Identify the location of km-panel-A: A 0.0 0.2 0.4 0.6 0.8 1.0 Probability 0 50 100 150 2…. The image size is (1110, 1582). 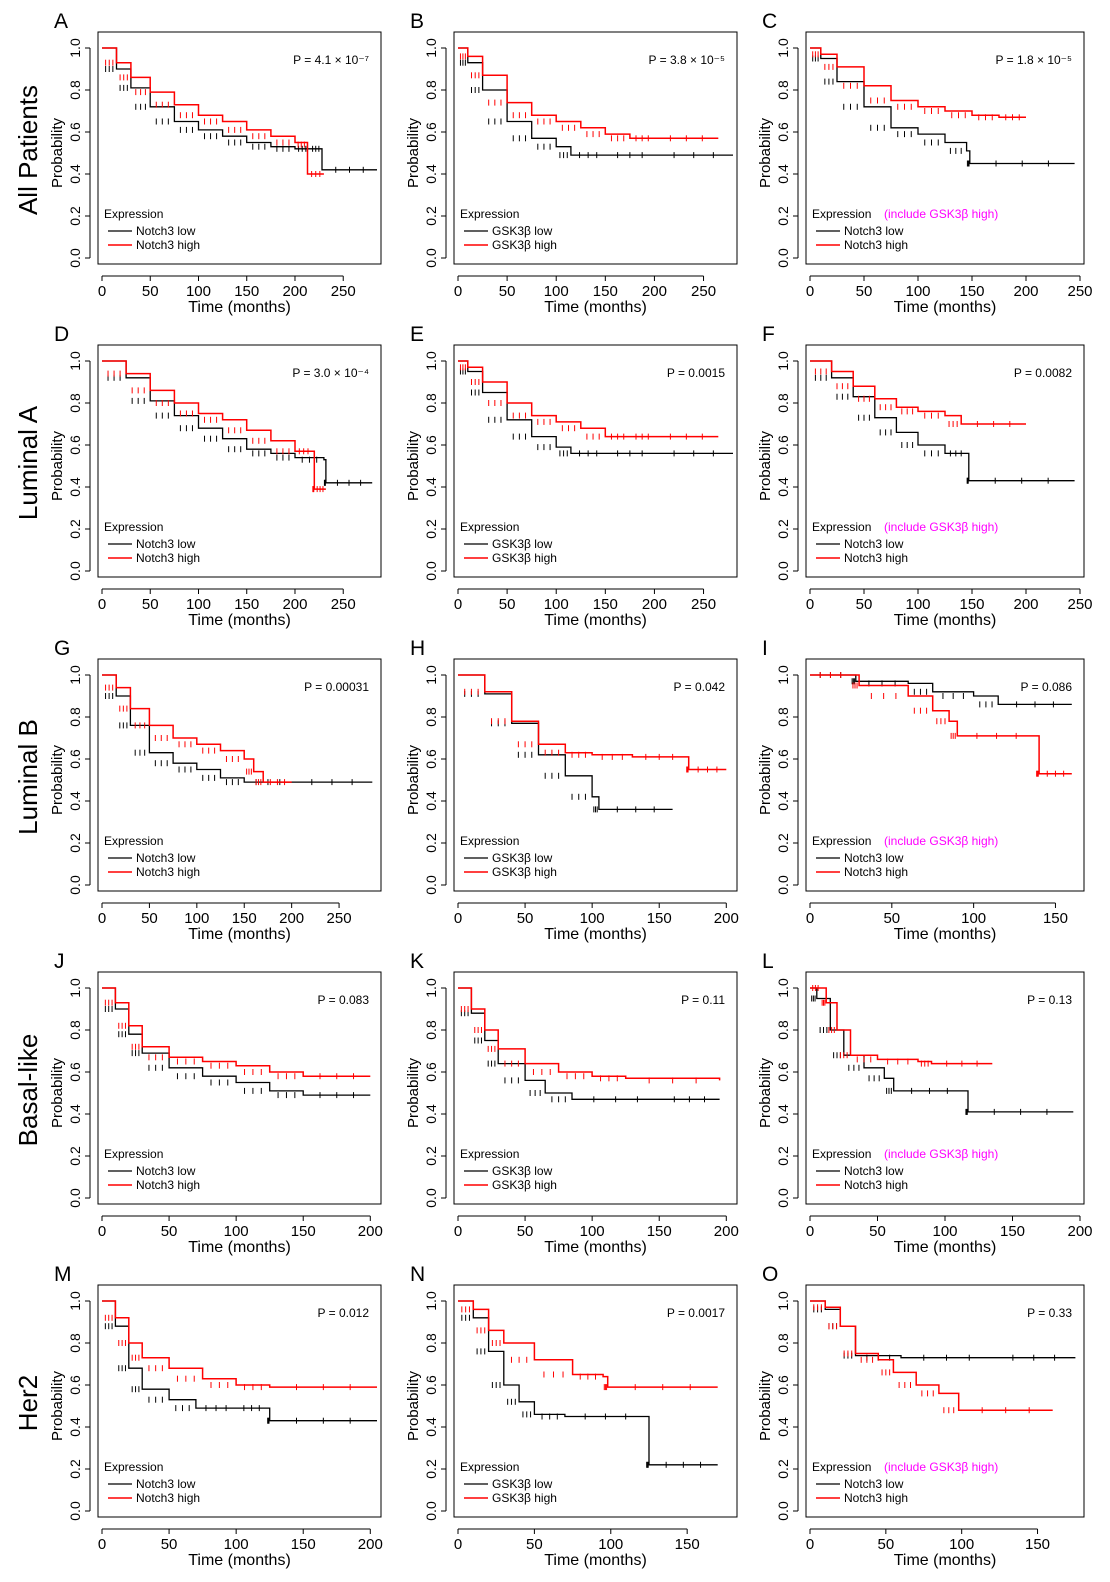
(215, 163).